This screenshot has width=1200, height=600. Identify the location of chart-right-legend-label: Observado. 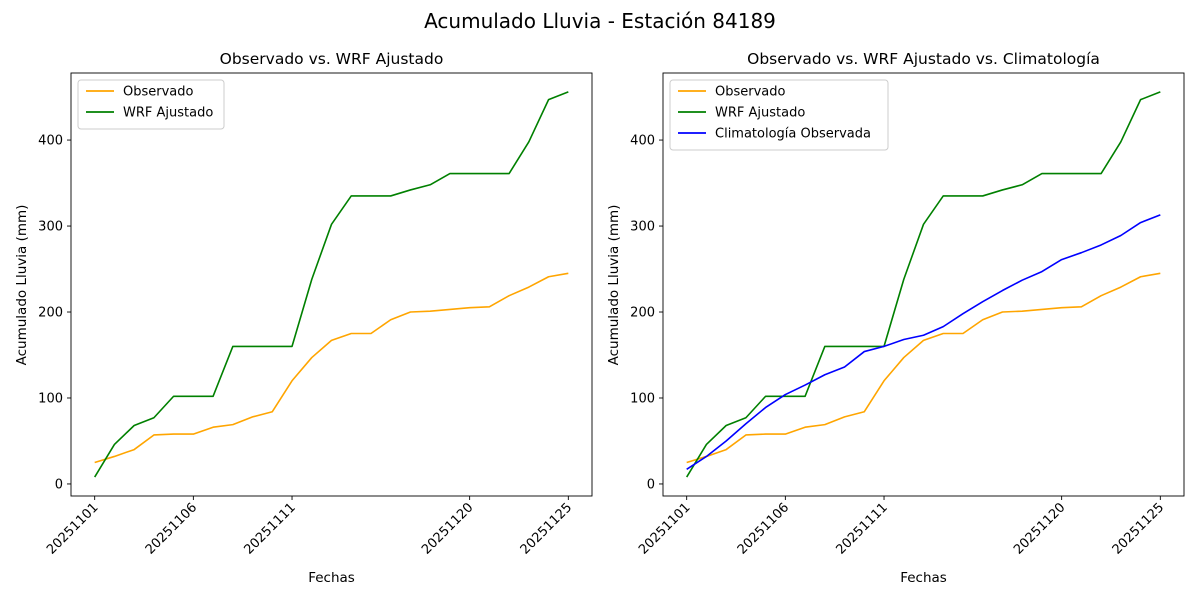
(750, 92).